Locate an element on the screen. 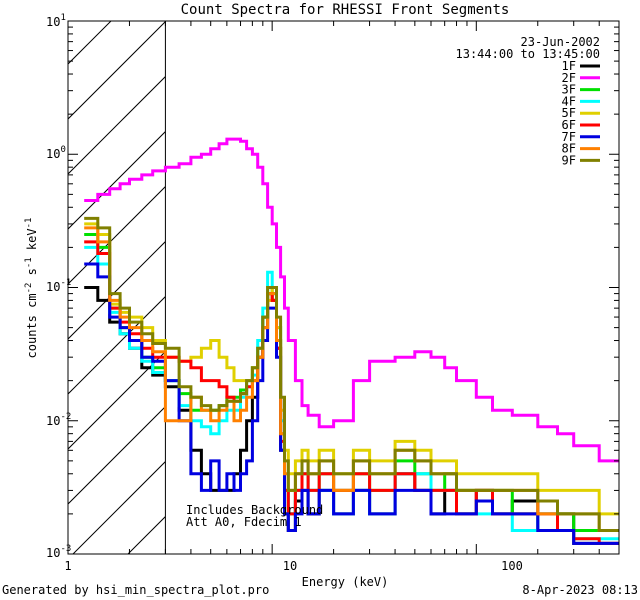 This screenshot has width=640, height=600. x-axis-label: Energy (keV) is located at coordinates (345, 582).